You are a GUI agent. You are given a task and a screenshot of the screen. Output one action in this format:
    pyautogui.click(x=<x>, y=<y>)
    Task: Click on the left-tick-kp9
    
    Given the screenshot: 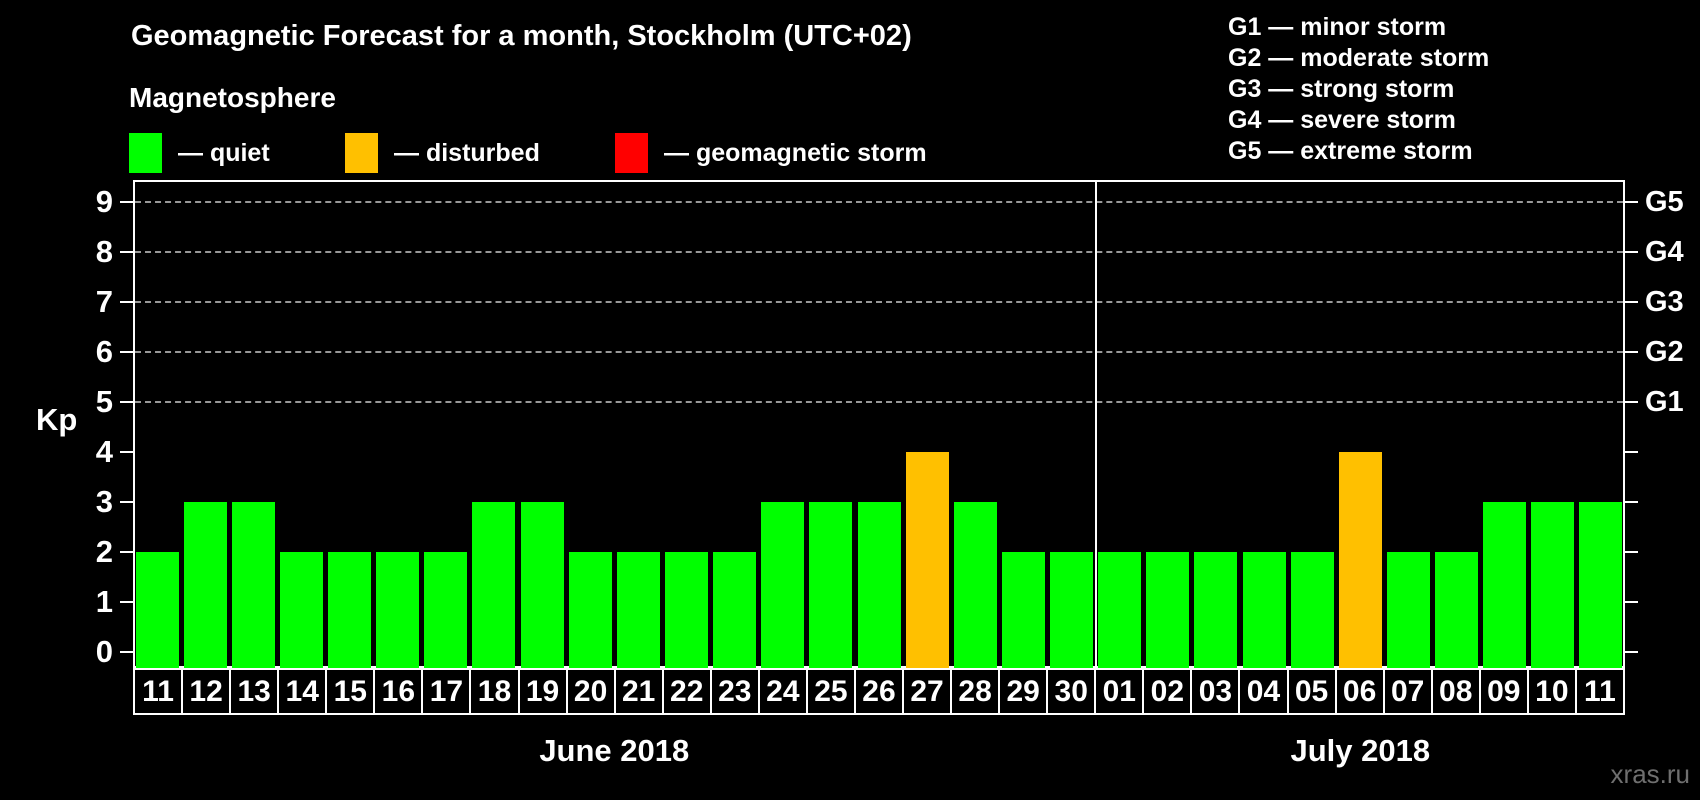 What is the action you would take?
    pyautogui.click(x=126, y=202)
    